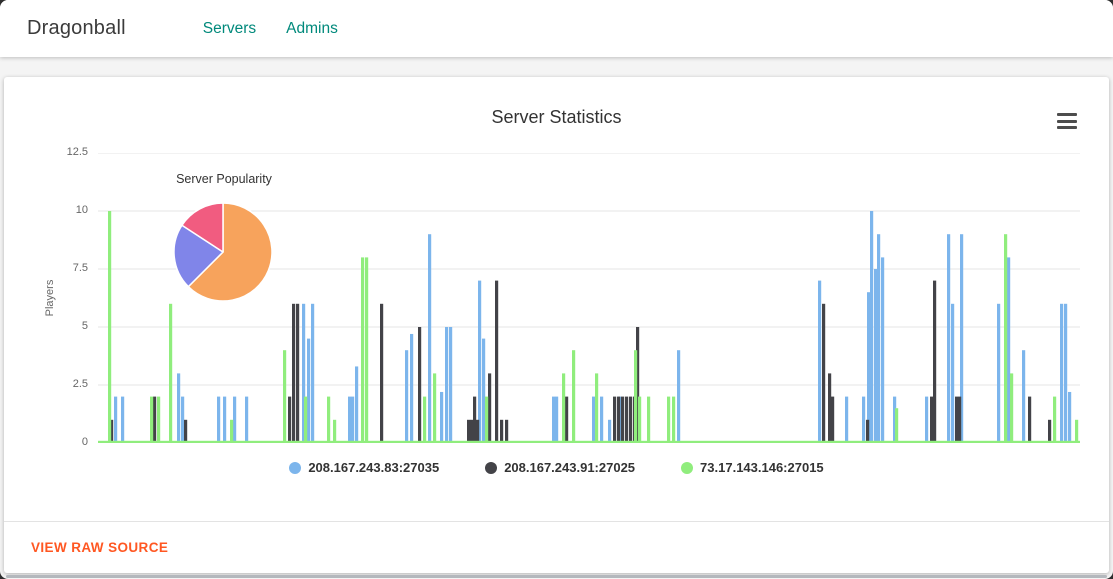 Image resolution: width=1113 pixels, height=579 pixels. I want to click on legend-item: 208.167.243.91:27025, so click(560, 467).